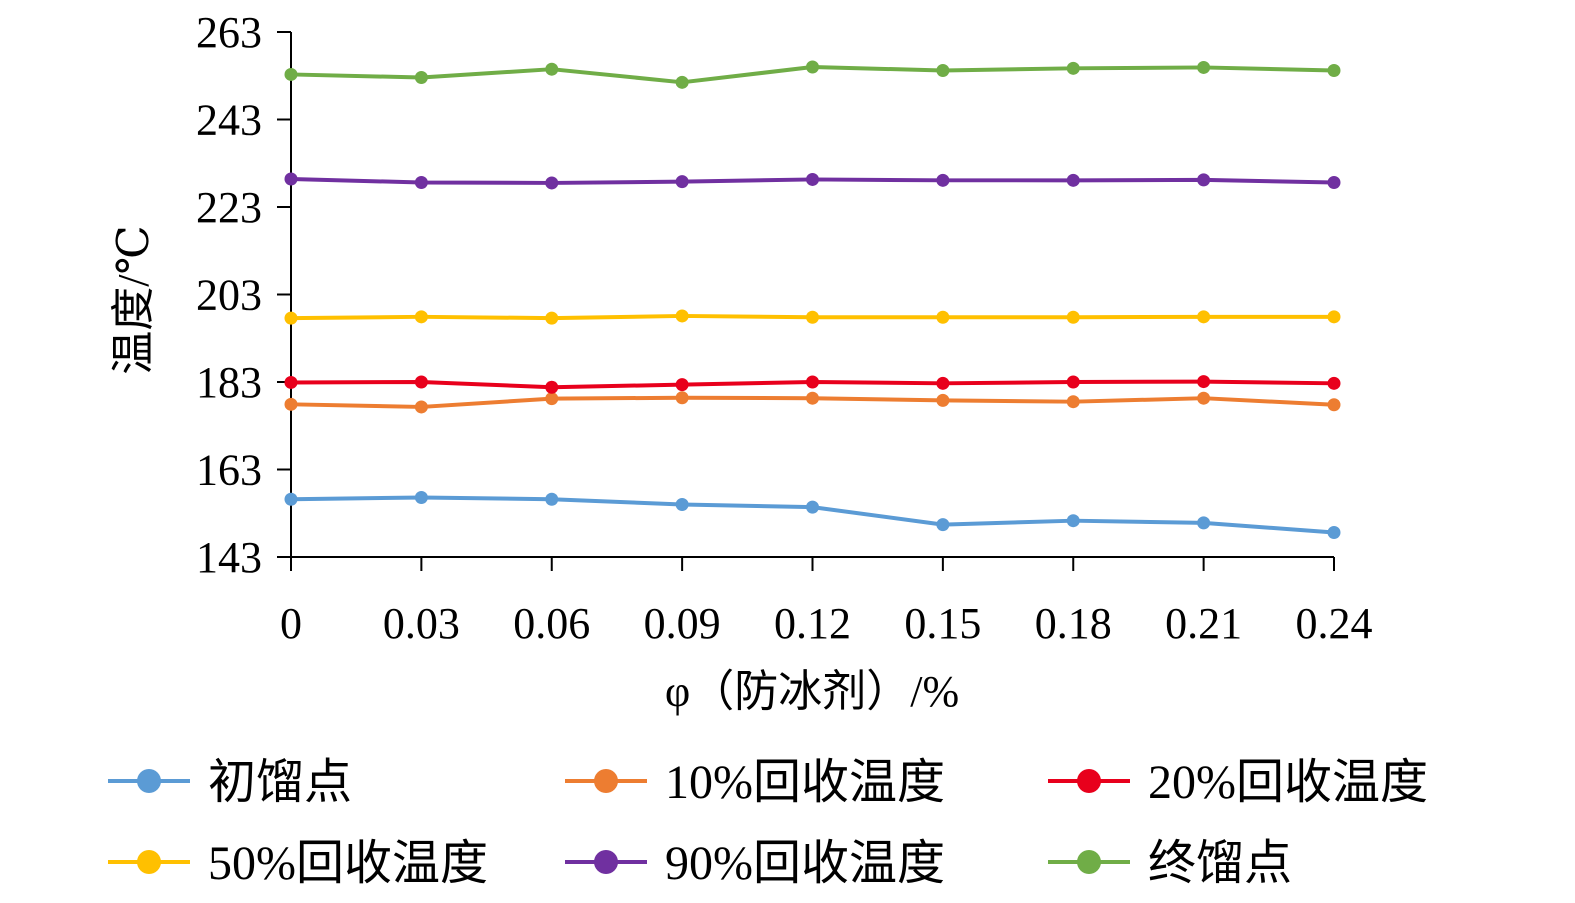 Image resolution: width=1575 pixels, height=903 pixels. What do you see at coordinates (1220, 863) in the screenshot?
I see `legend-label: 终馏点` at bounding box center [1220, 863].